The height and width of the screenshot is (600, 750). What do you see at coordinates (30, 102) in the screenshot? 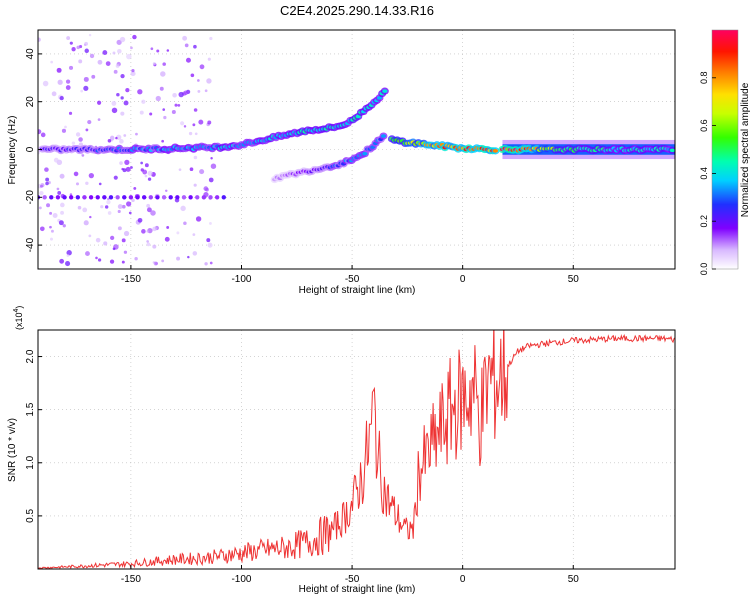
I see `spectrogram-y-tick-label: 20` at bounding box center [30, 102].